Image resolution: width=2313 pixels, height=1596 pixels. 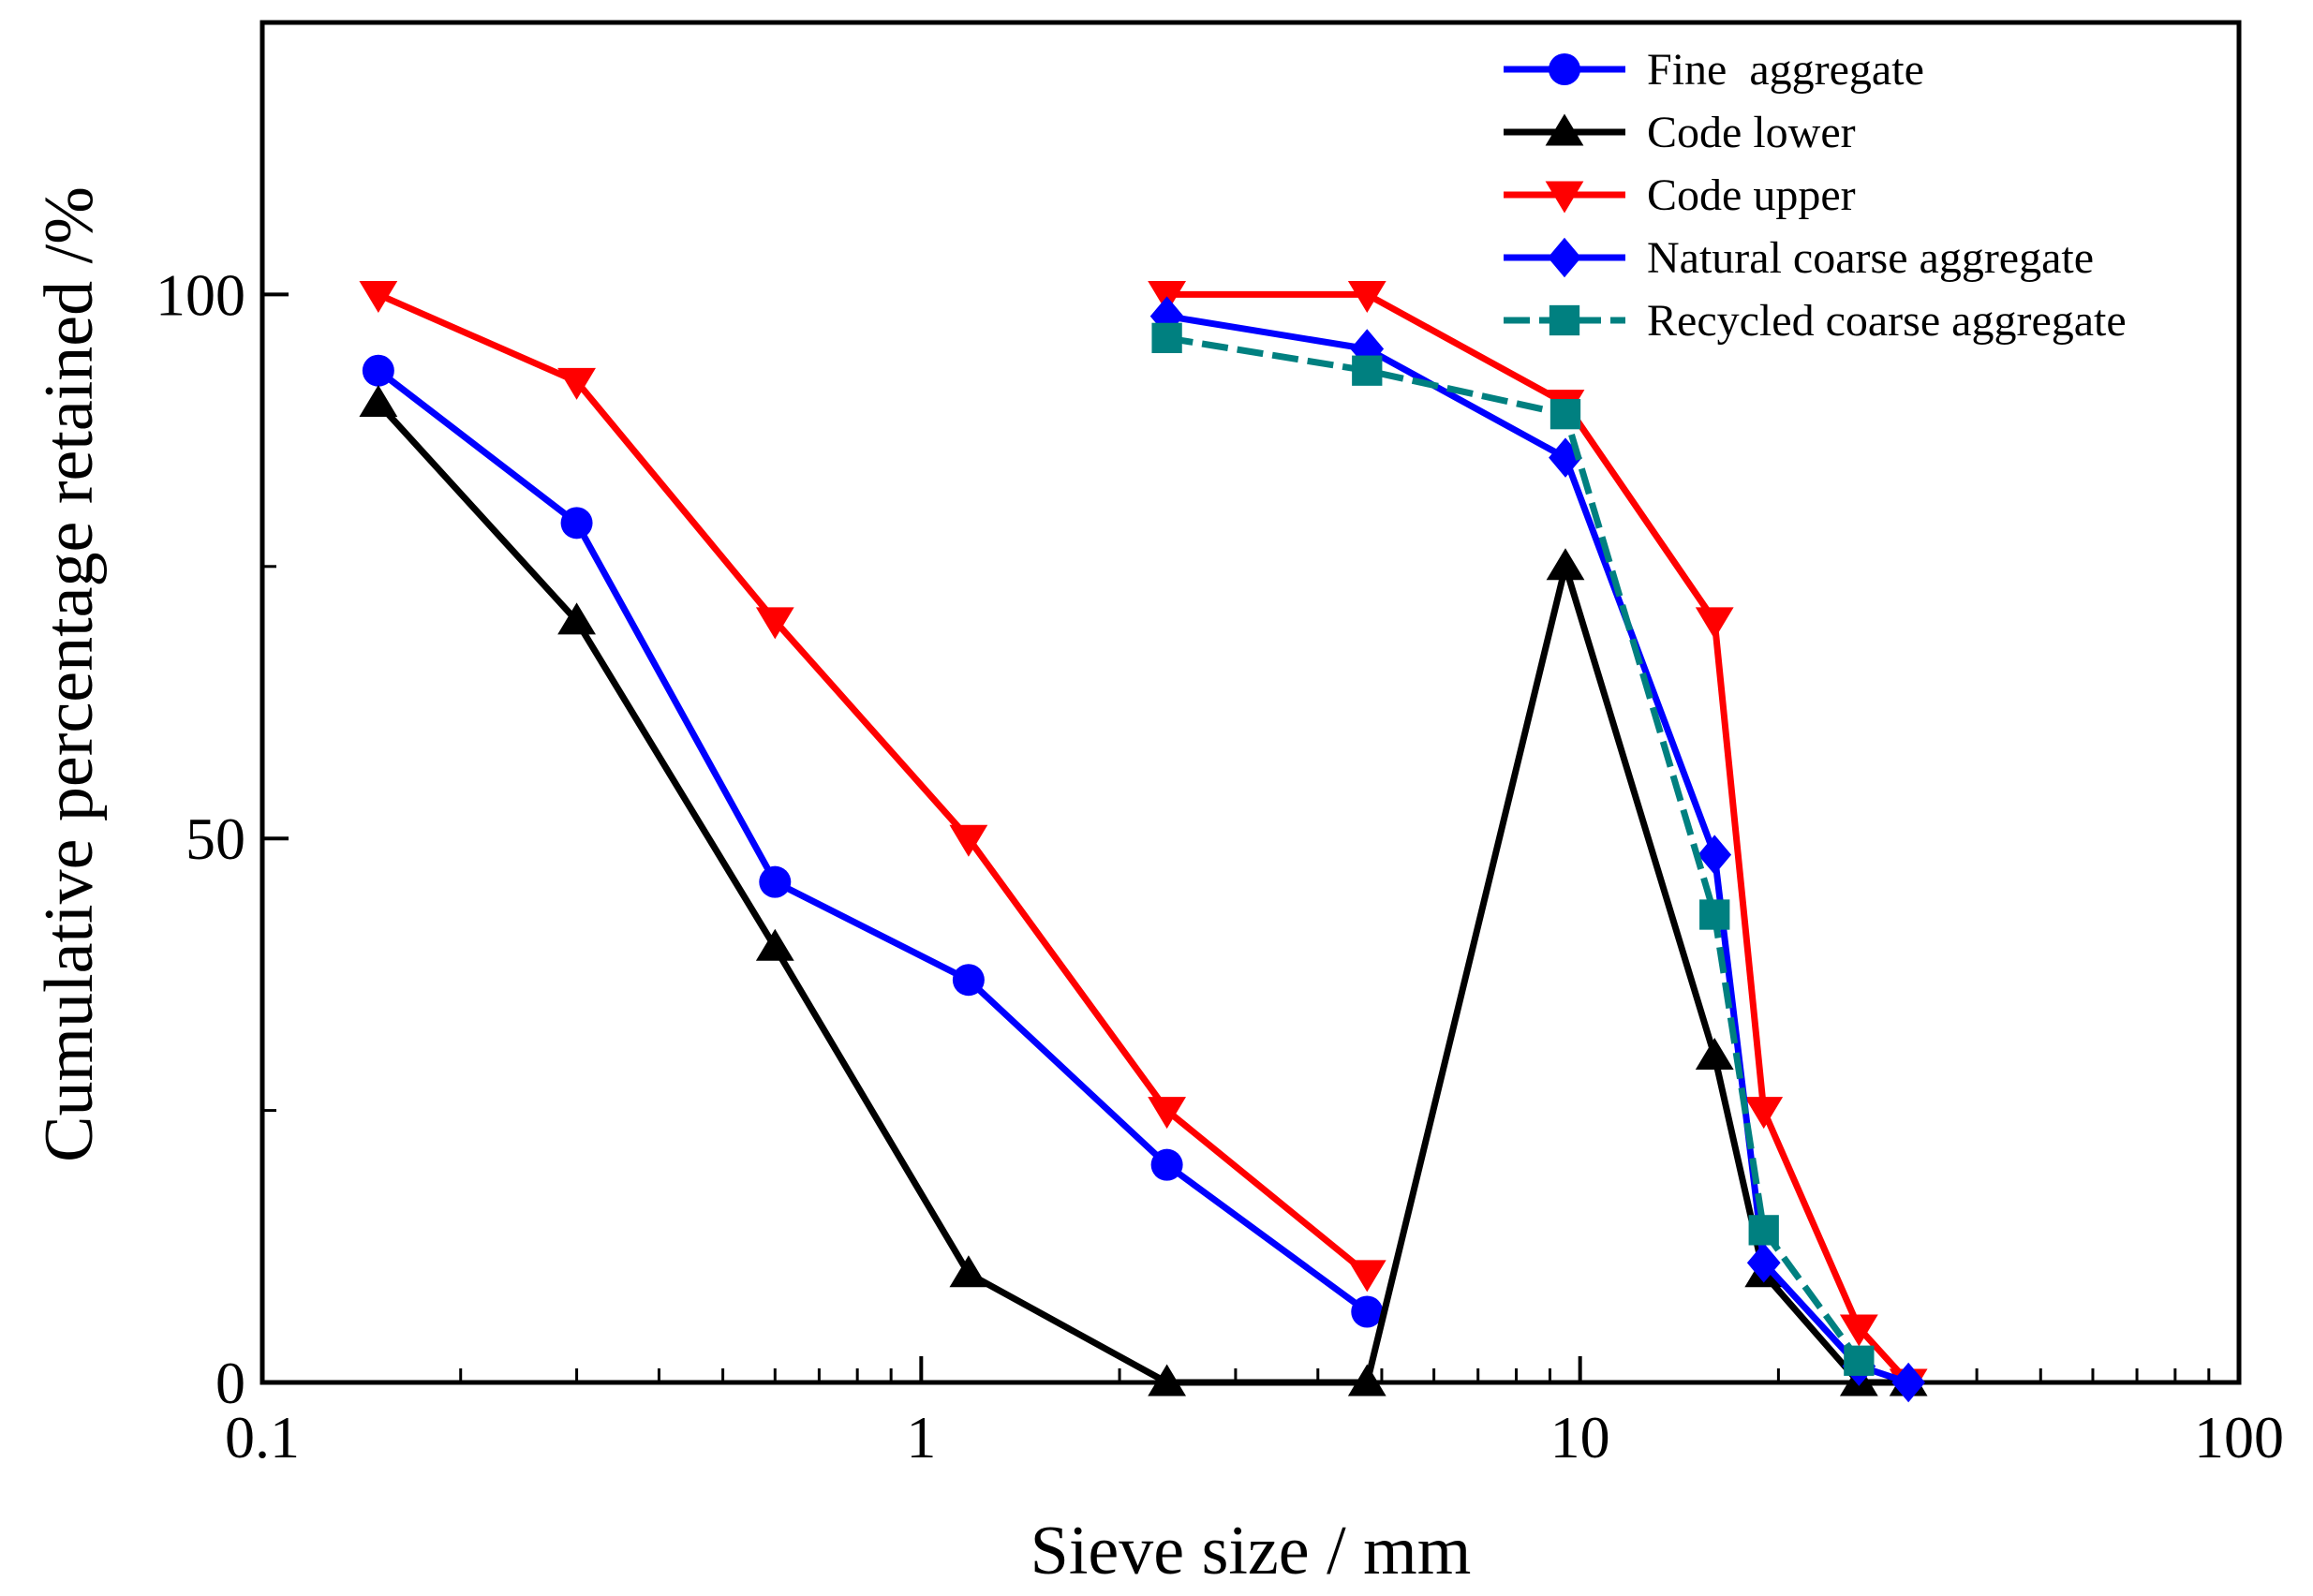 I want to click on x-tick-label: 10, so click(x=1580, y=1437).